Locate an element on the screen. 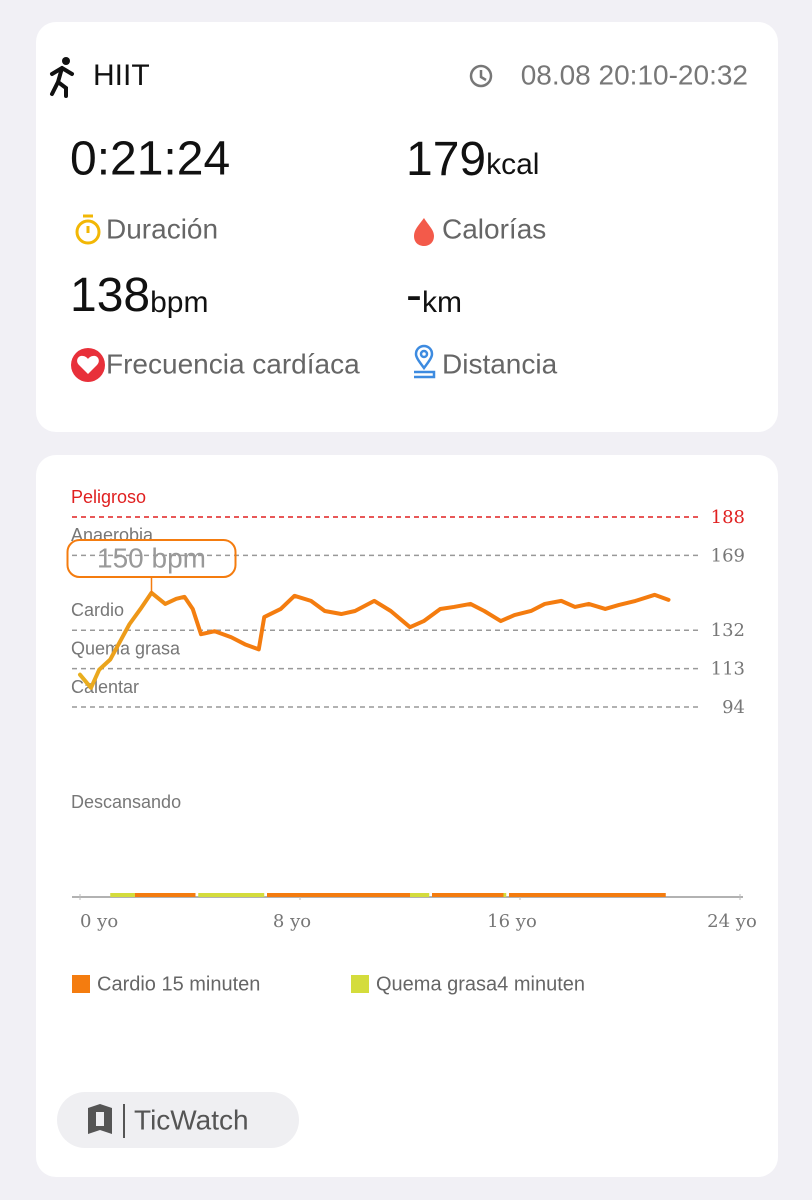  brand-pill is located at coordinates (178, 1120).